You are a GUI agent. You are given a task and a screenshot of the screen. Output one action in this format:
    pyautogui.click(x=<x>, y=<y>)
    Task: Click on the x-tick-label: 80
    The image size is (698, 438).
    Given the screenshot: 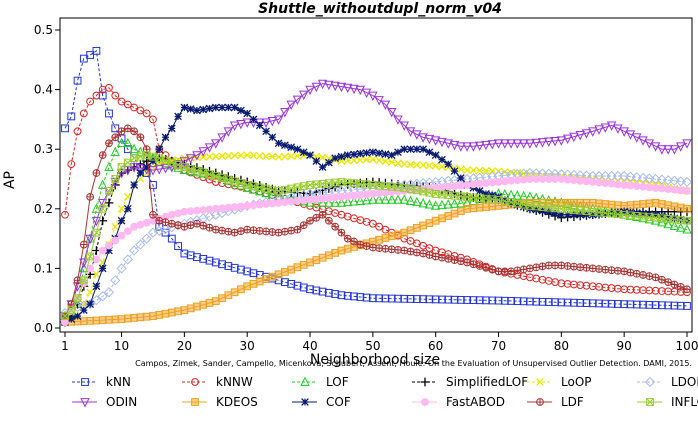 What is the action you would take?
    pyautogui.click(x=561, y=346)
    